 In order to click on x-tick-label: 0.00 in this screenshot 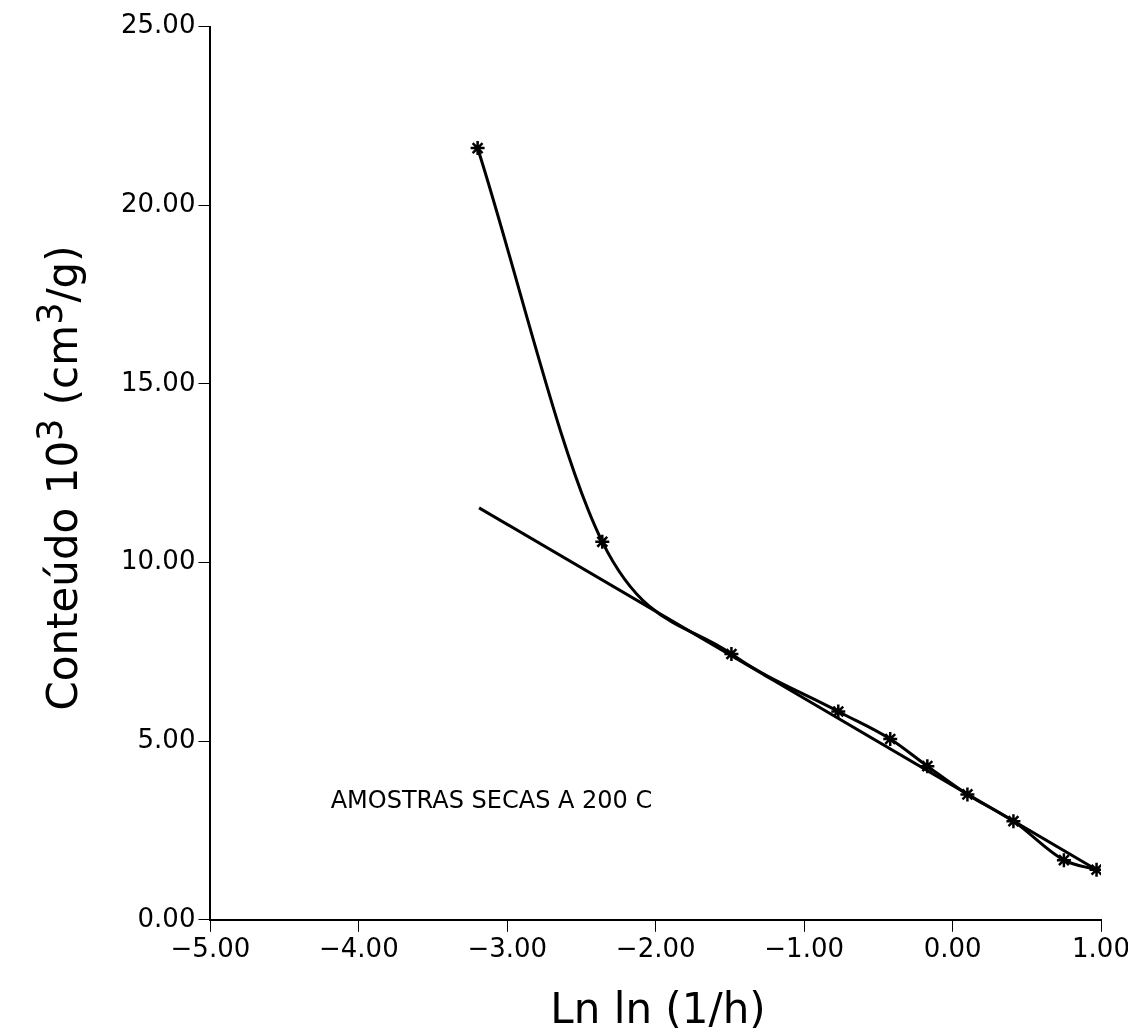, I will do `click(952, 948)`.